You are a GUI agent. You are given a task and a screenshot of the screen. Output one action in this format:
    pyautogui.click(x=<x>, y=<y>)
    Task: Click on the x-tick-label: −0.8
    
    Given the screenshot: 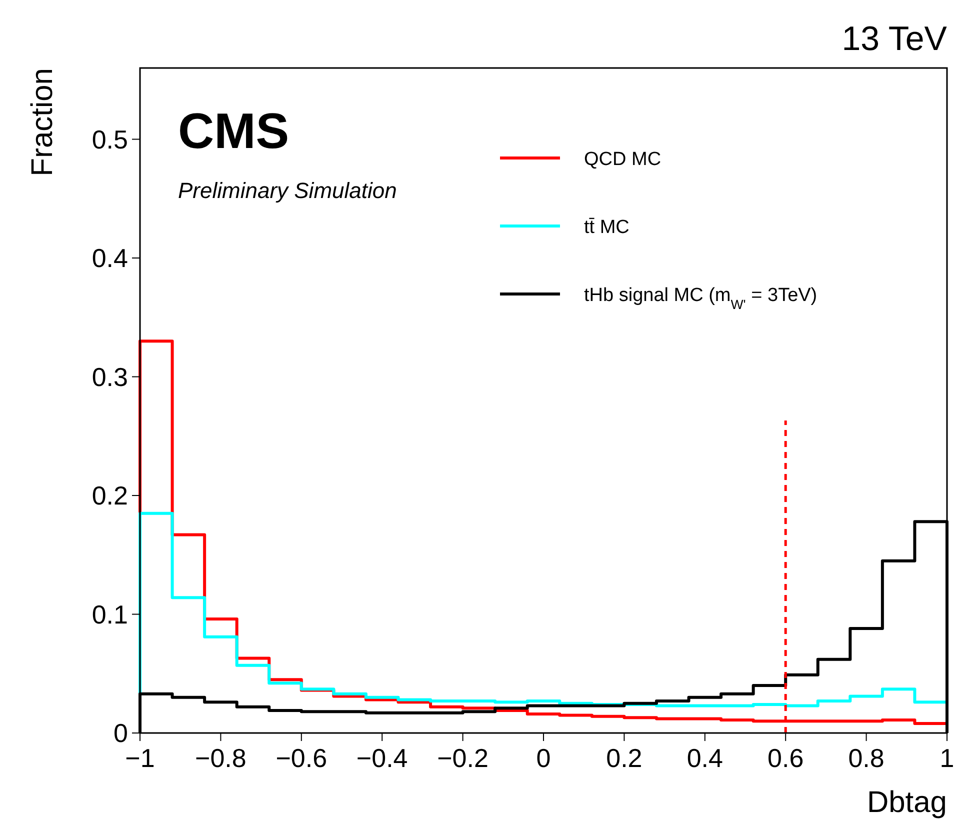 What is the action you would take?
    pyautogui.click(x=220, y=758)
    